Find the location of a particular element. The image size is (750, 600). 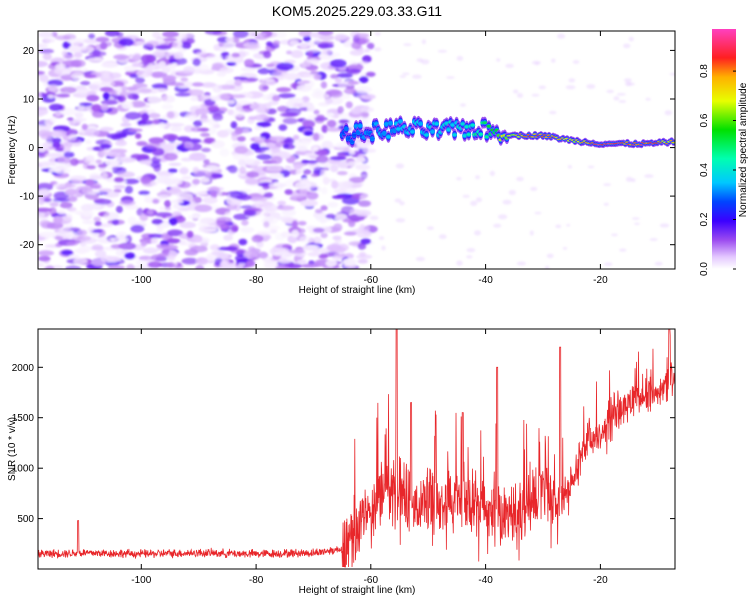

x-tick-label: -100 is located at coordinates (141, 280).